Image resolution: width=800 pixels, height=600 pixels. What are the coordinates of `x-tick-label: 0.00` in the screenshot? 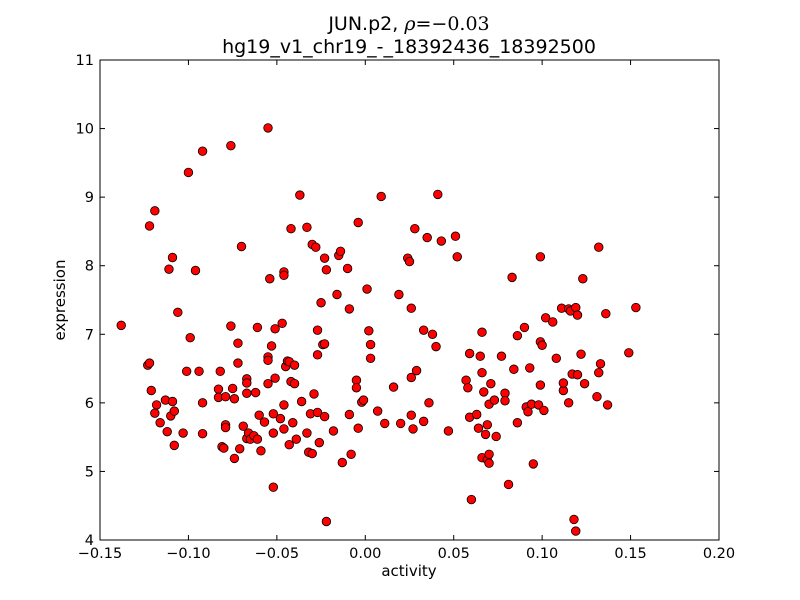 It's located at (365, 554).